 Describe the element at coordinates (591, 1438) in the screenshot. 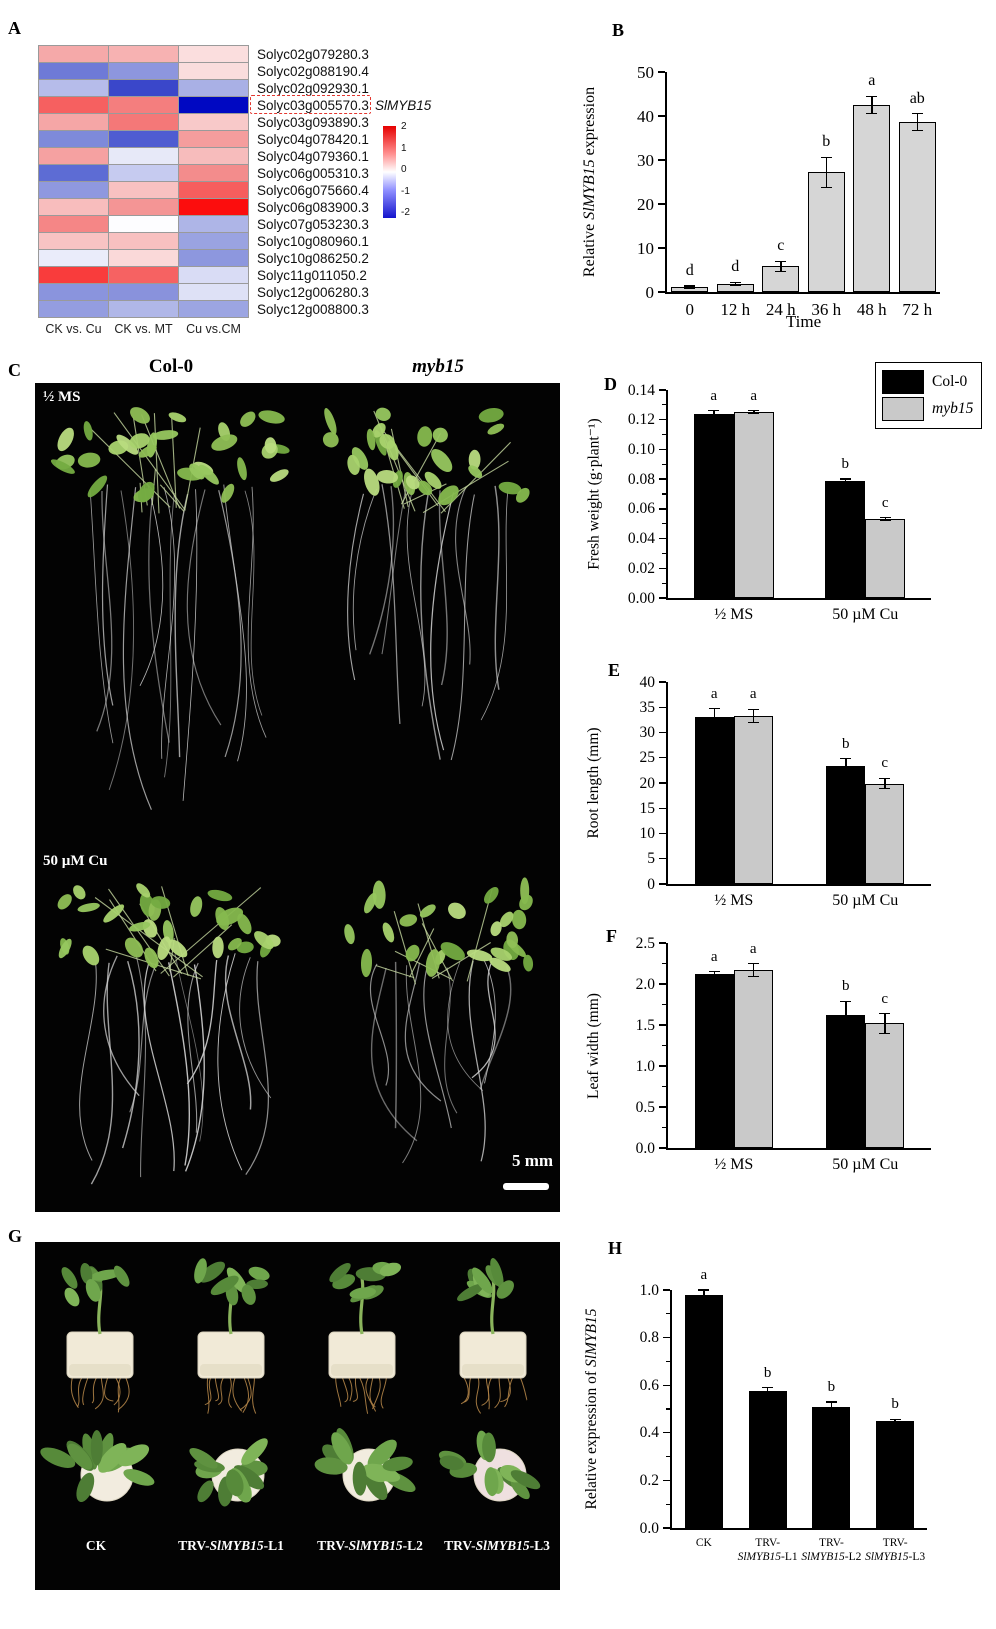

I see `text-part: Relative expression of` at that location.